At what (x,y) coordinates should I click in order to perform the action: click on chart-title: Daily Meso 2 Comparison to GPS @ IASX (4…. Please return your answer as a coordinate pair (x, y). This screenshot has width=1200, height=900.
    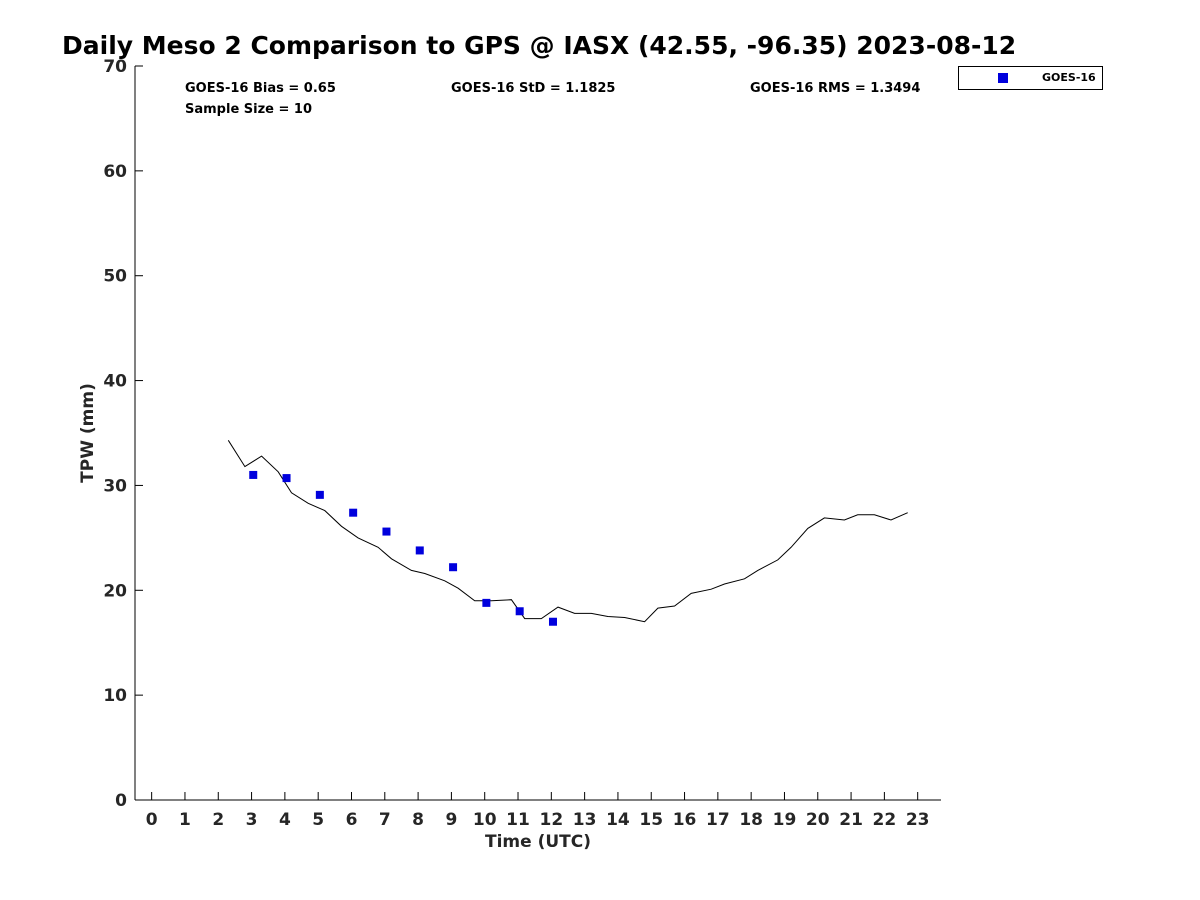
    Looking at the image, I should click on (539, 45).